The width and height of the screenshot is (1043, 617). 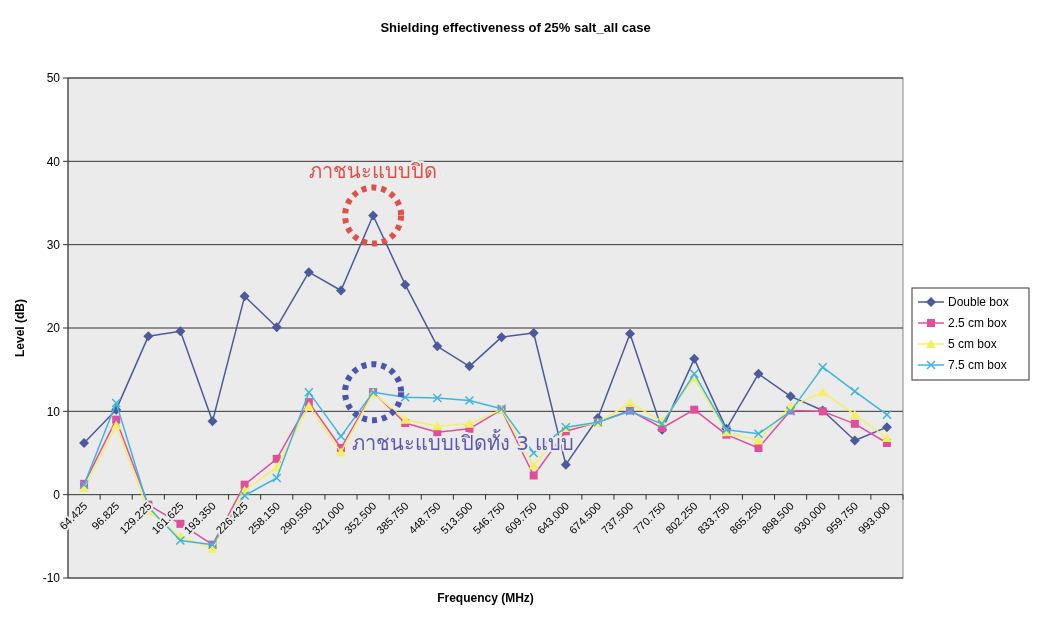 I want to click on y-tick-label: 40, so click(x=53, y=161).